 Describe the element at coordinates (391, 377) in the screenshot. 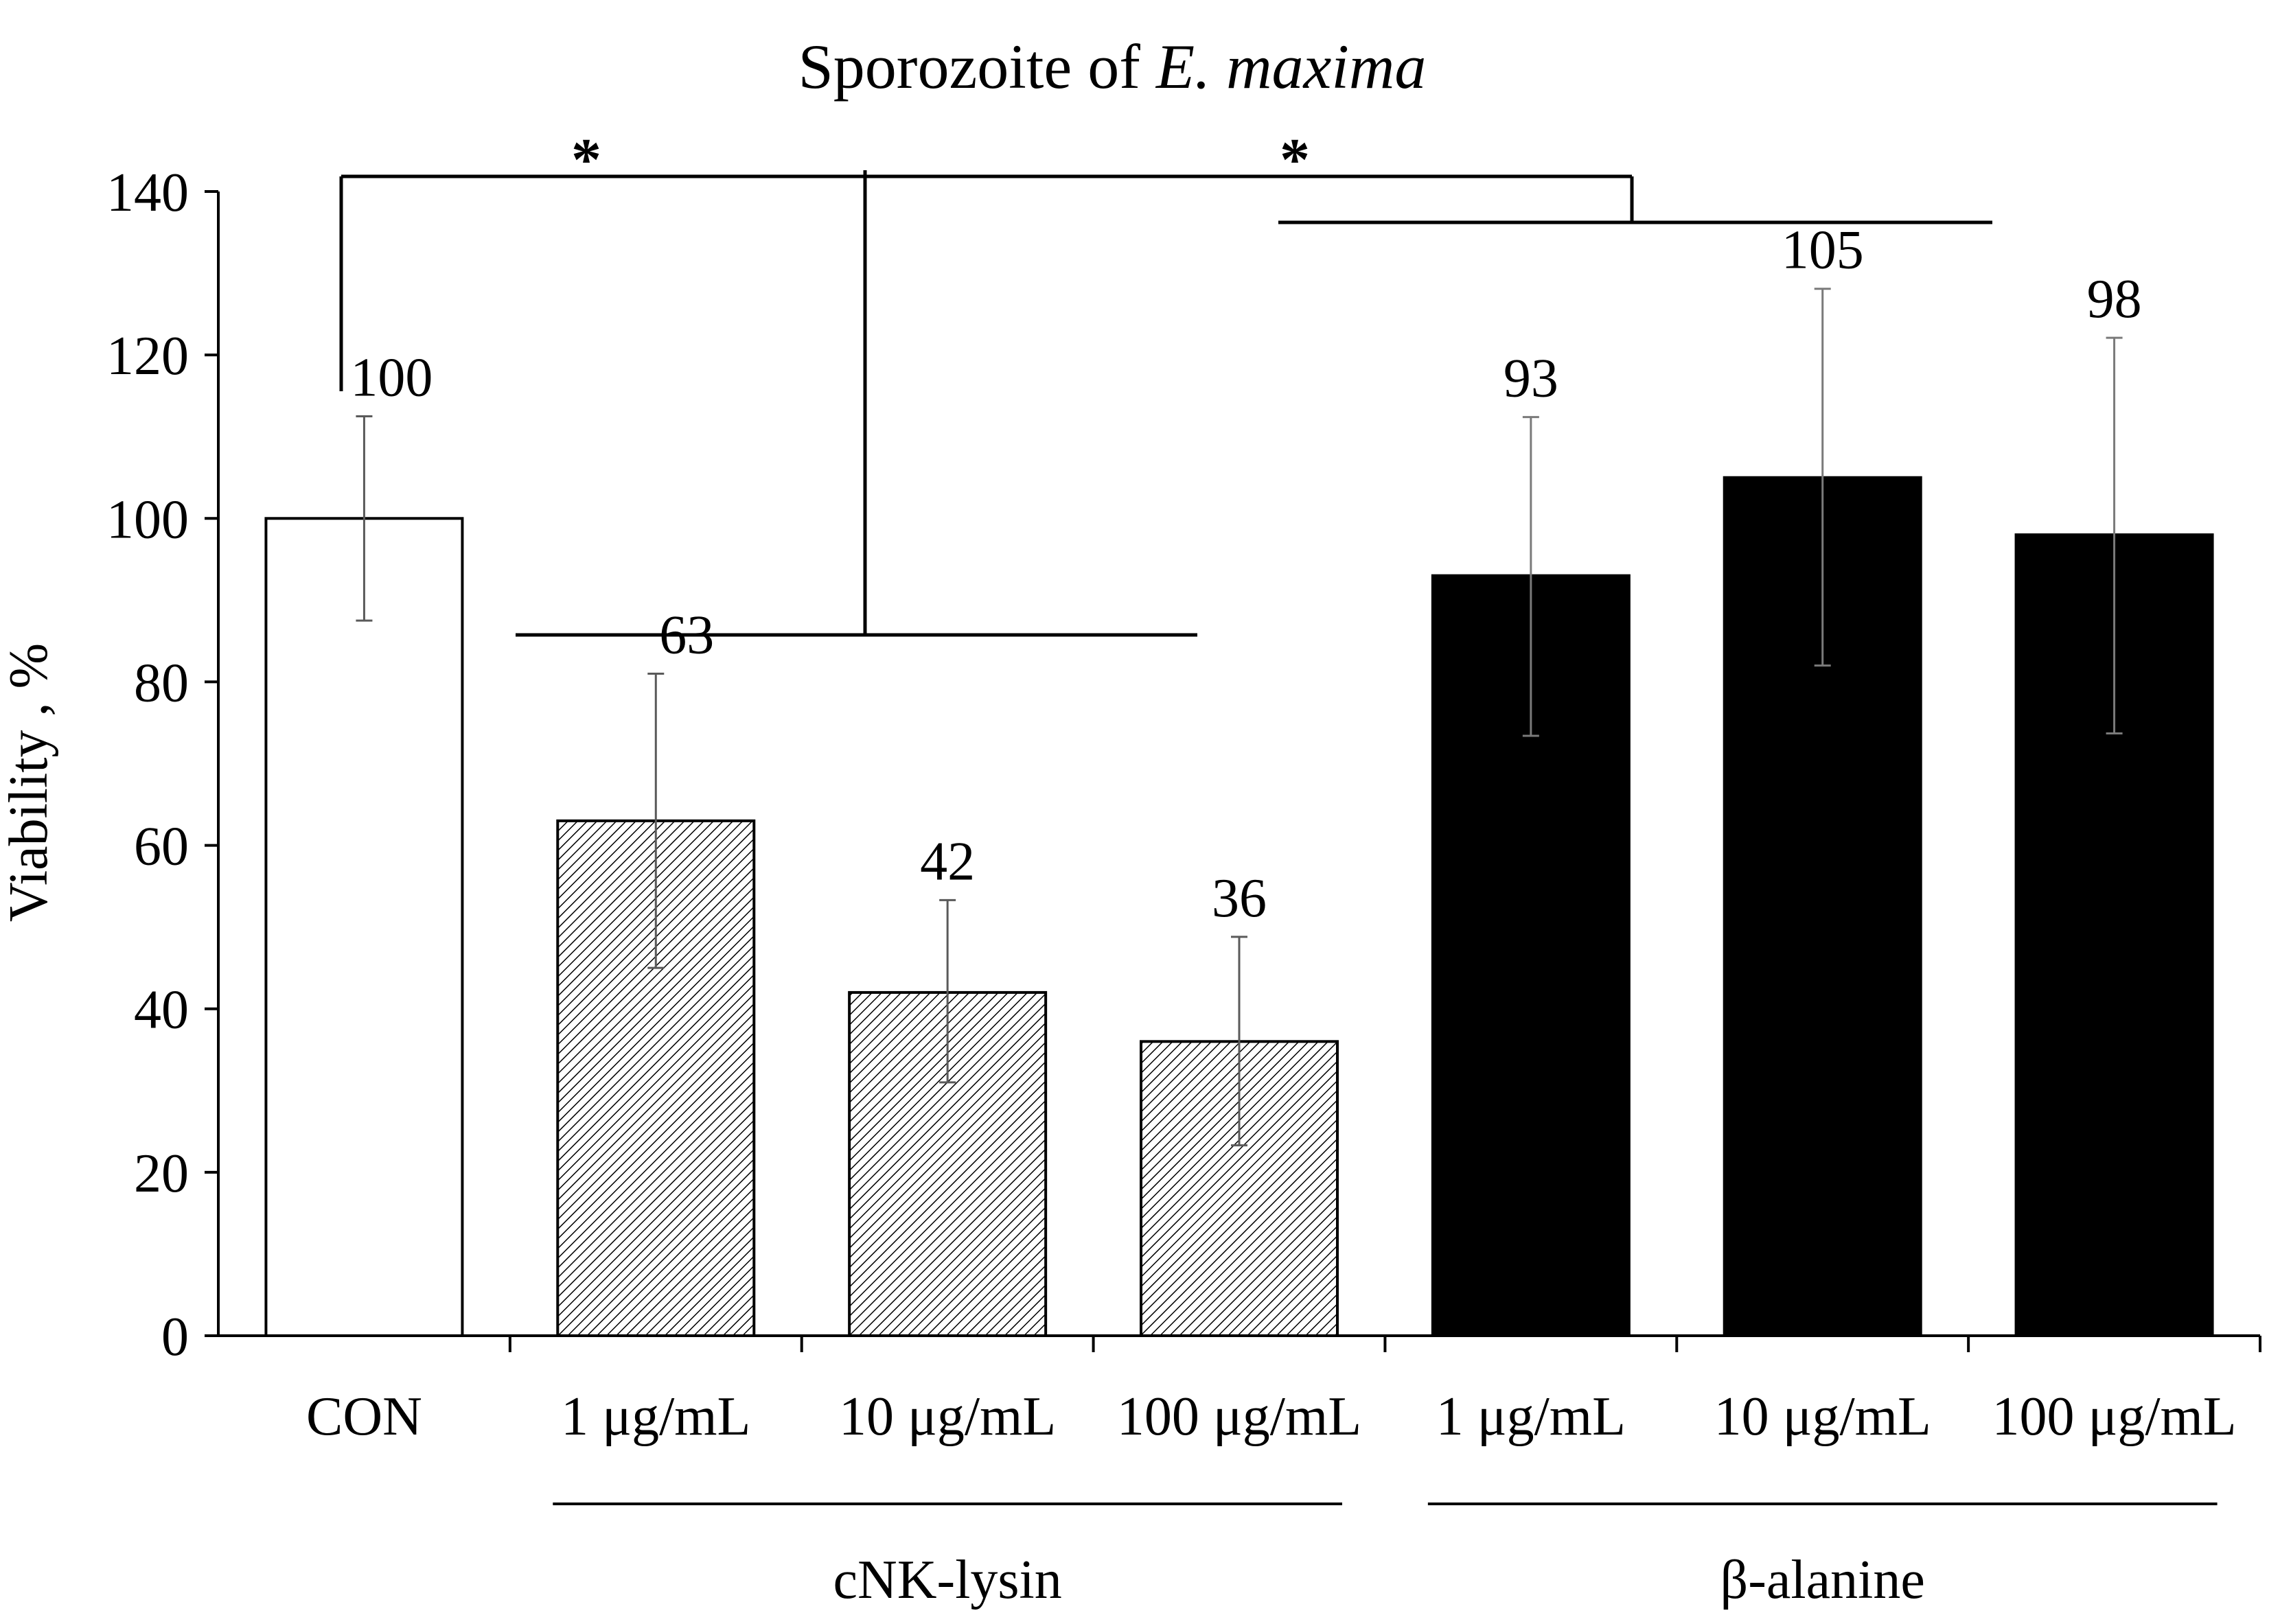

I see `data-label: 100` at that location.